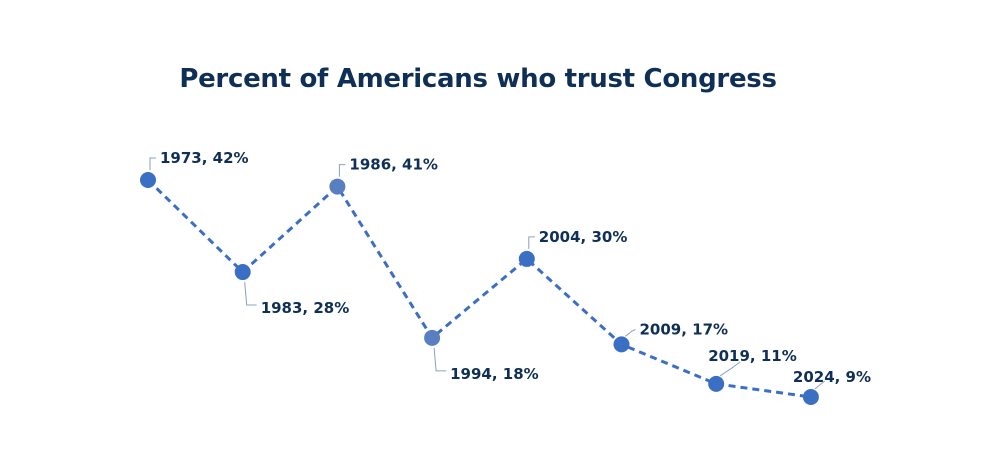 The image size is (987, 470). What do you see at coordinates (337, 186) in the screenshot?
I see `data-point-1986` at bounding box center [337, 186].